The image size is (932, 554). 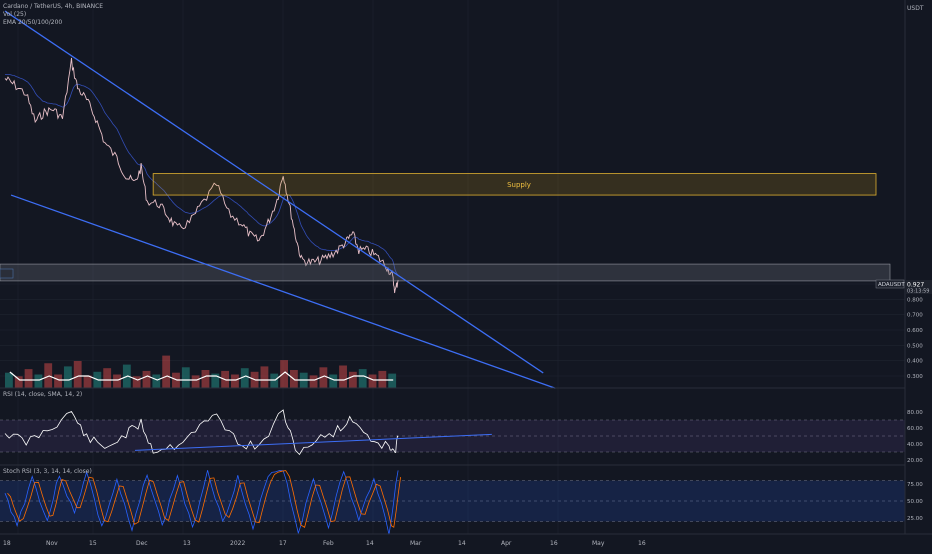 I want to click on price-tick: 0.700, so click(x=915, y=316).